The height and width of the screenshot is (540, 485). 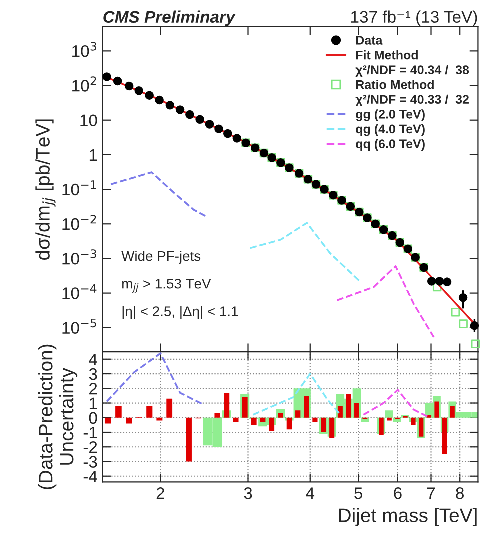 I want to click on annotation: Wide PF-jets, so click(x=161, y=257).